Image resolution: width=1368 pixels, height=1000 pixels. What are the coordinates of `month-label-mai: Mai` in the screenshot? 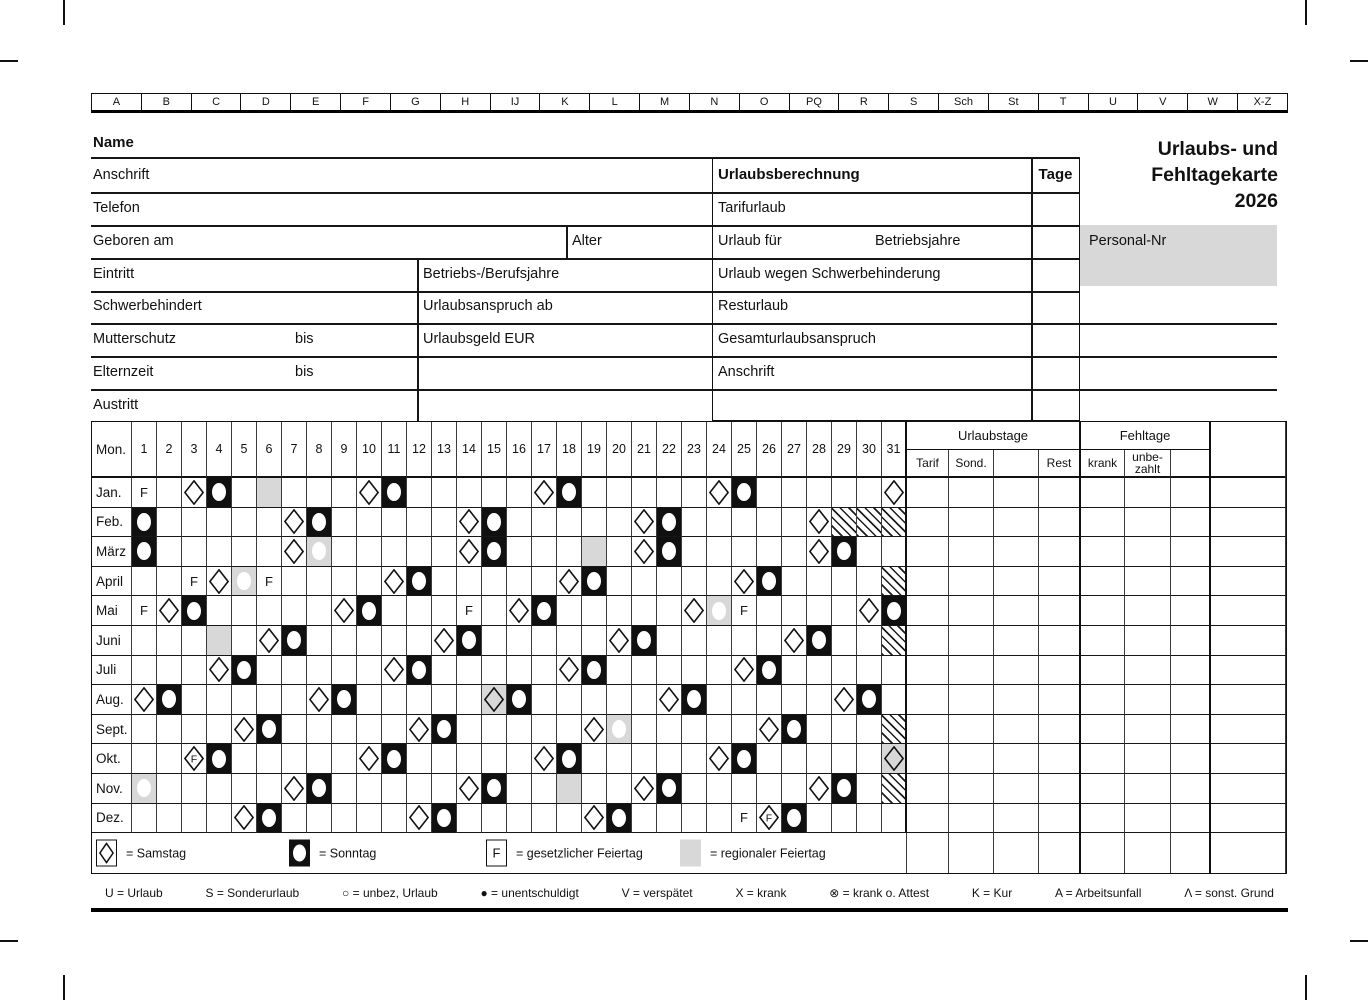 It's located at (112, 611).